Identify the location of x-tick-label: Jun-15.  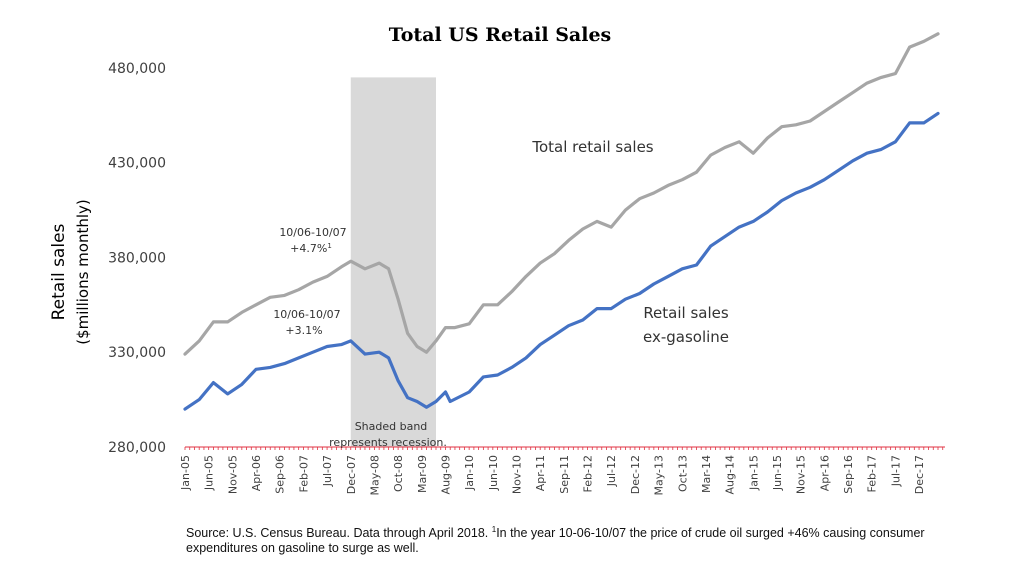
(777, 473).